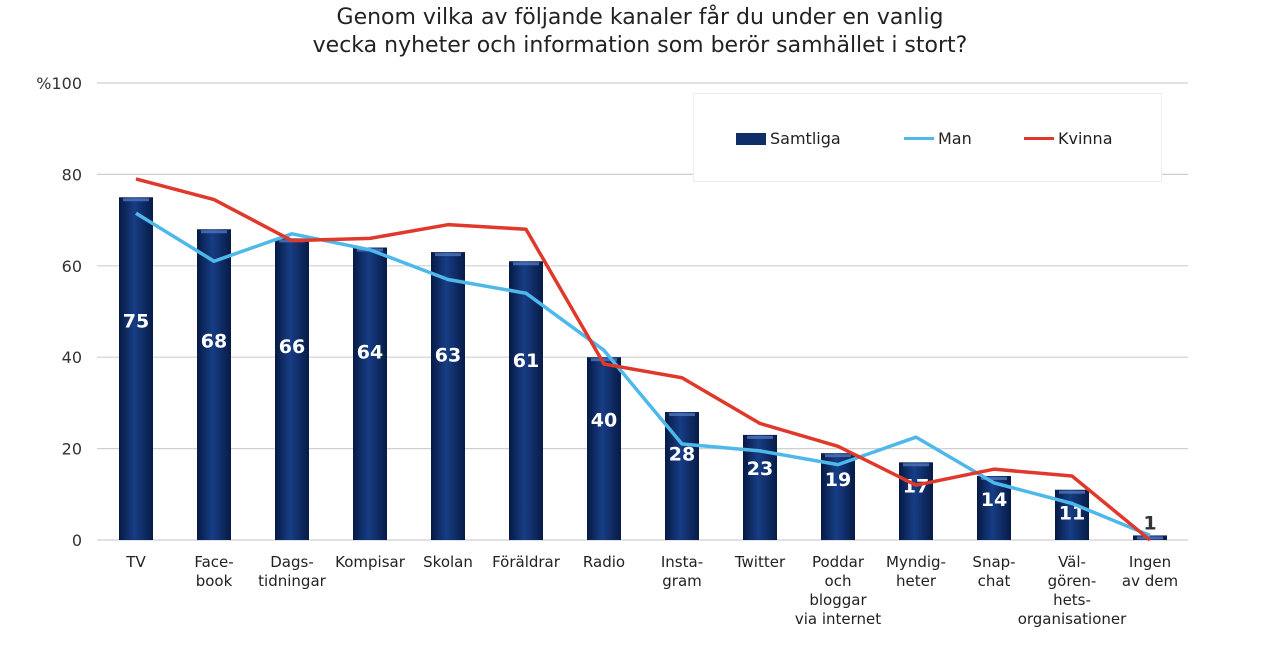 This screenshot has height=656, width=1280. What do you see at coordinates (526, 562) in the screenshot?
I see `x-tick-label: Föräldrar` at bounding box center [526, 562].